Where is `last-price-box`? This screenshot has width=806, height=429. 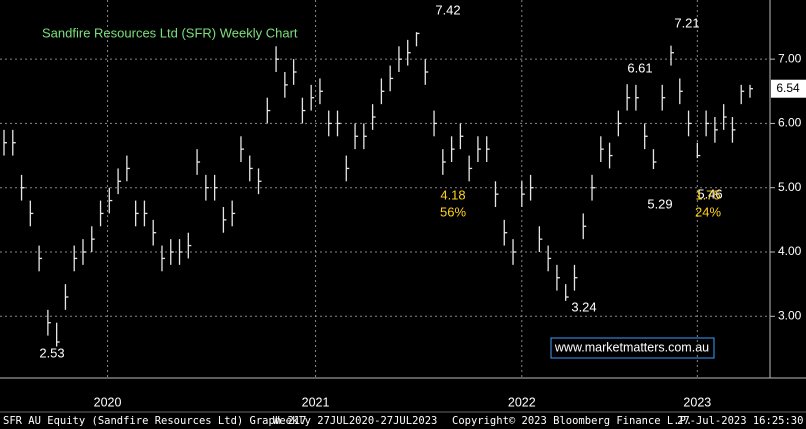 last-price-box is located at coordinates (788, 88).